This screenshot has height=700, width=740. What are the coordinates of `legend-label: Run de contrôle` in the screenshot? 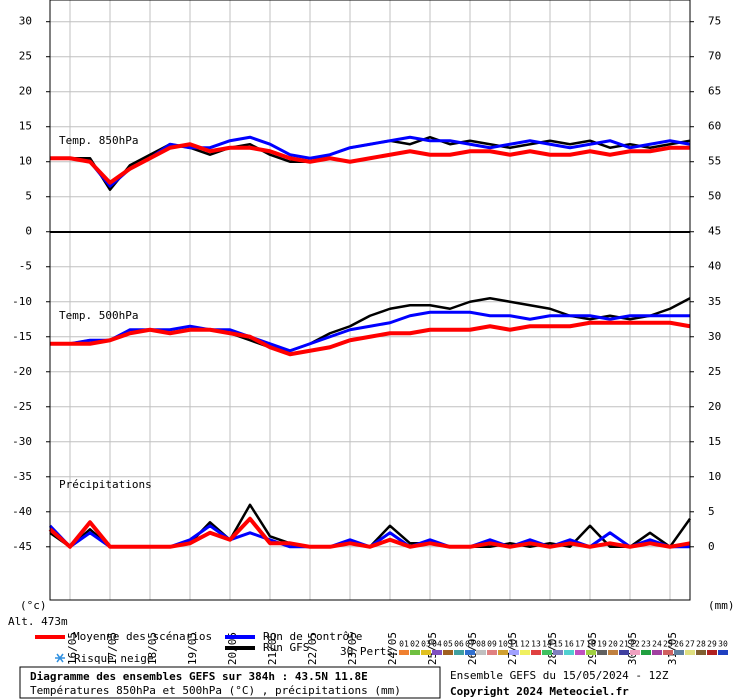 It's located at (312, 636).